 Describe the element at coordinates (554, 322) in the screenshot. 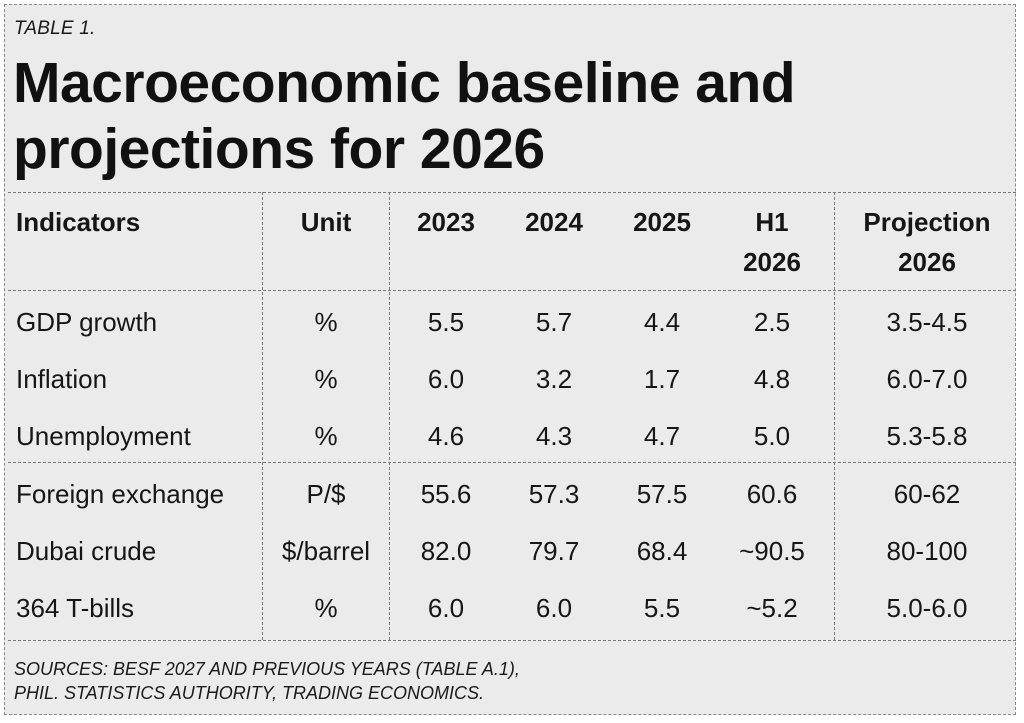

I see `value-2024: 5.7` at that location.